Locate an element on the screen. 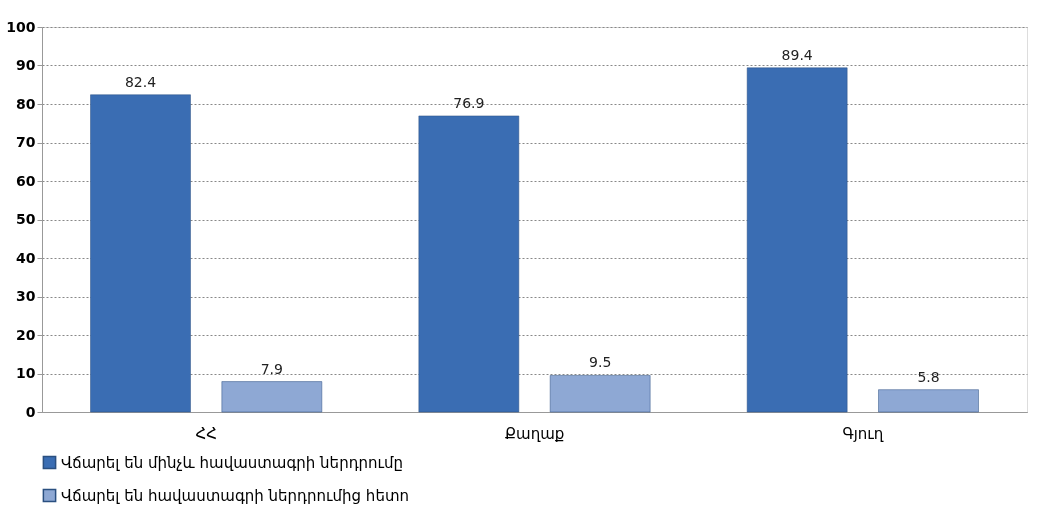  y-tick-label: 50 is located at coordinates (26, 219).